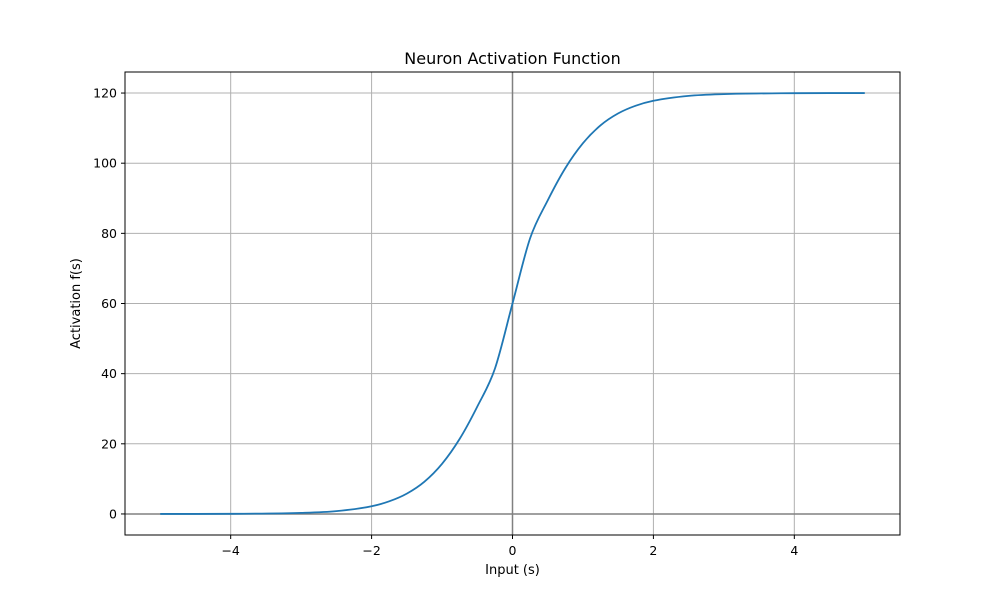 The width and height of the screenshot is (1000, 600). What do you see at coordinates (653, 550) in the screenshot?
I see `x-tick-label: 2` at bounding box center [653, 550].